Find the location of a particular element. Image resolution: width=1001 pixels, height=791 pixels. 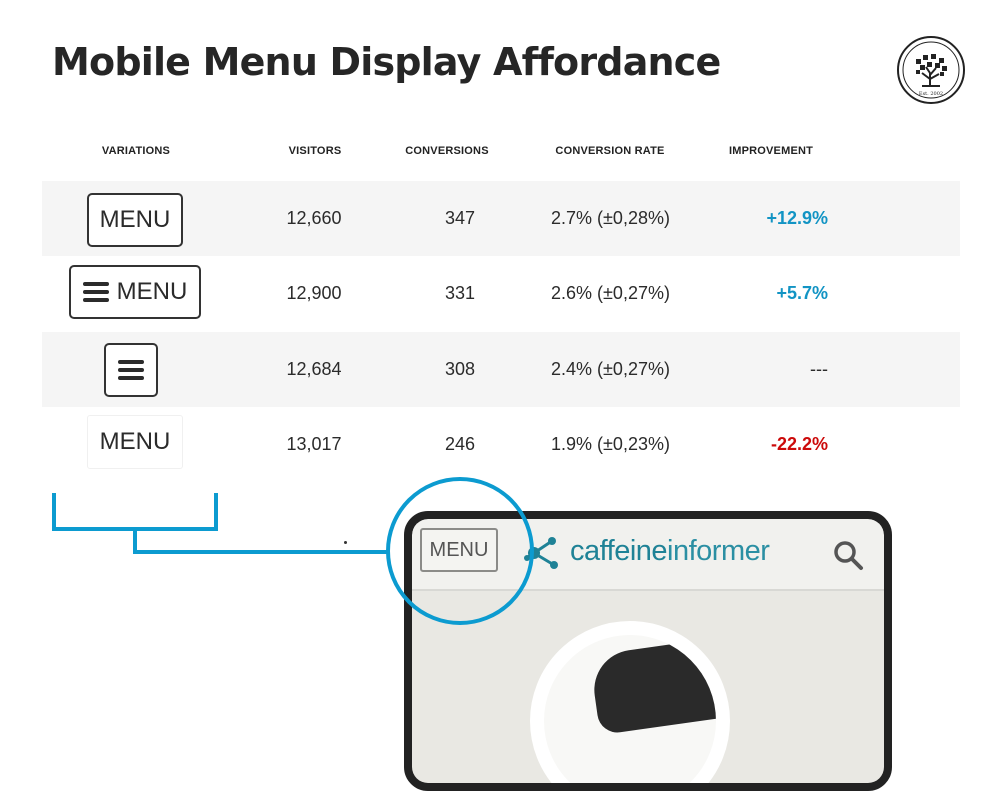

improvement-cell: --- is located at coordinates (819, 369).